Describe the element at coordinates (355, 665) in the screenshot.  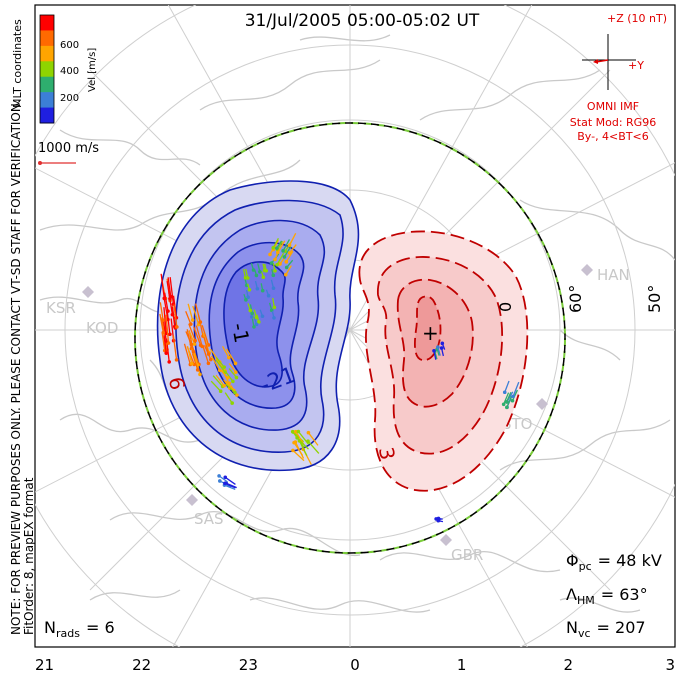
I see `mlt-tick-label: 0` at that location.